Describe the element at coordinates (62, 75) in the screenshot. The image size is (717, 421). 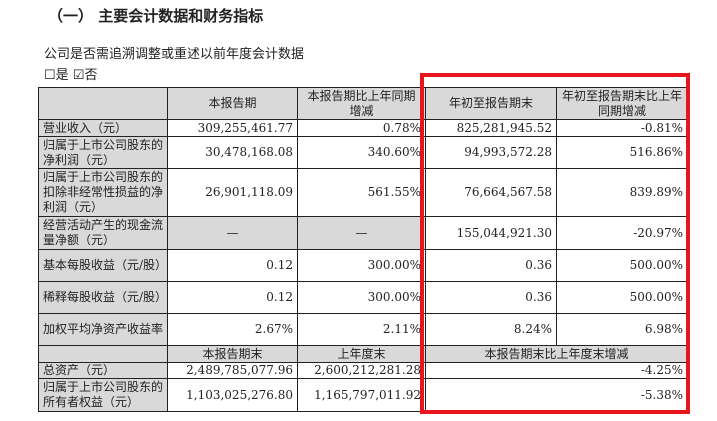
I see `option-yes-label: 是` at that location.